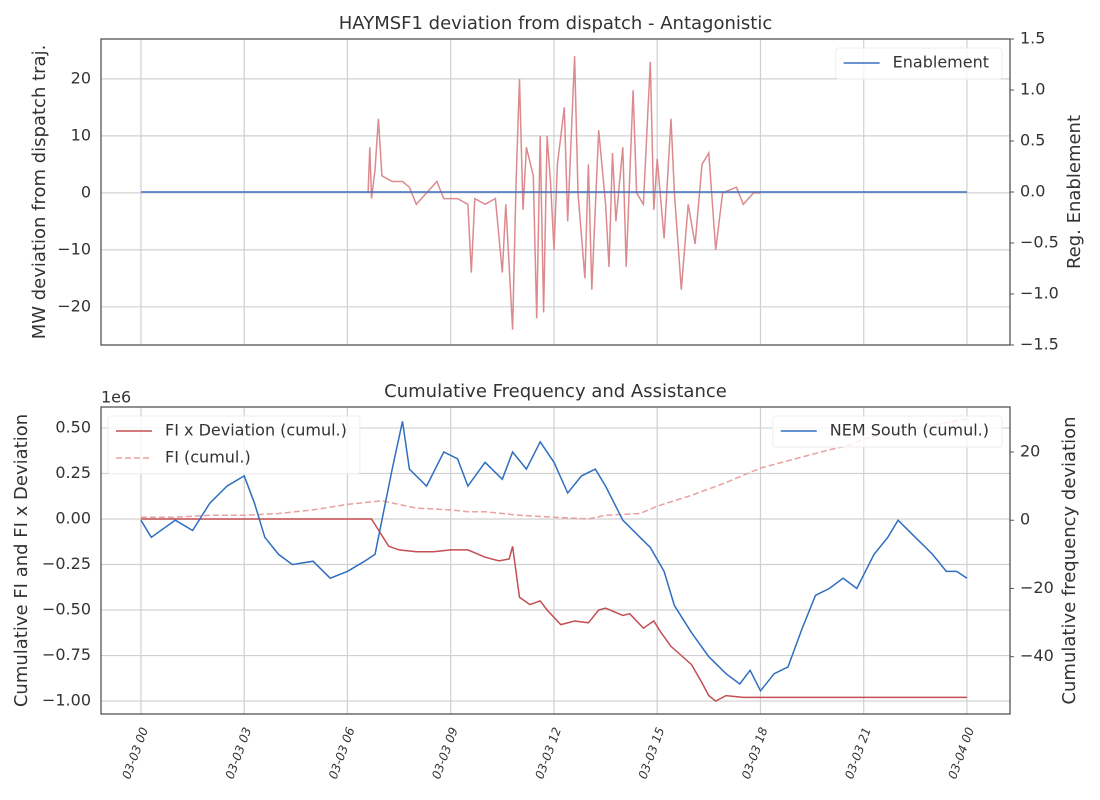 The height and width of the screenshot is (800, 1100). Describe the element at coordinates (21, 560) in the screenshot. I see `y-axis-label: Cumulative FI and FI x Deviation` at that location.